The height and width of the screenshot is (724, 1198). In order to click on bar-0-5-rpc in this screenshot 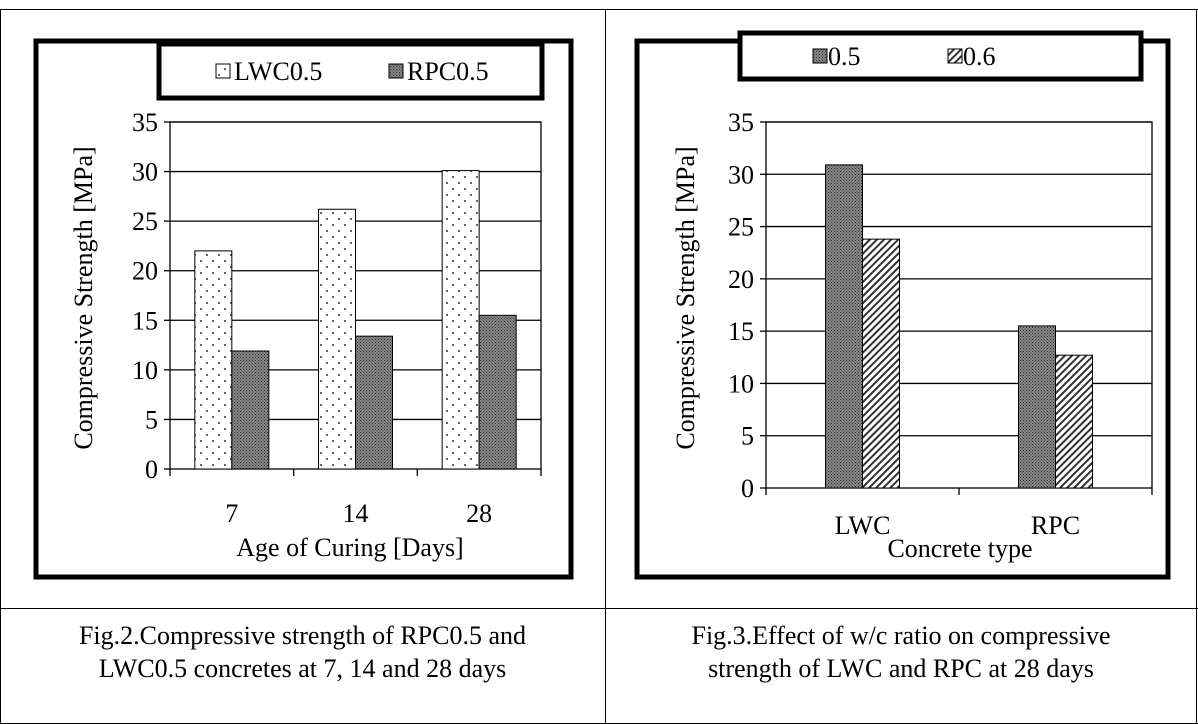, I will do `click(1037, 407)`.